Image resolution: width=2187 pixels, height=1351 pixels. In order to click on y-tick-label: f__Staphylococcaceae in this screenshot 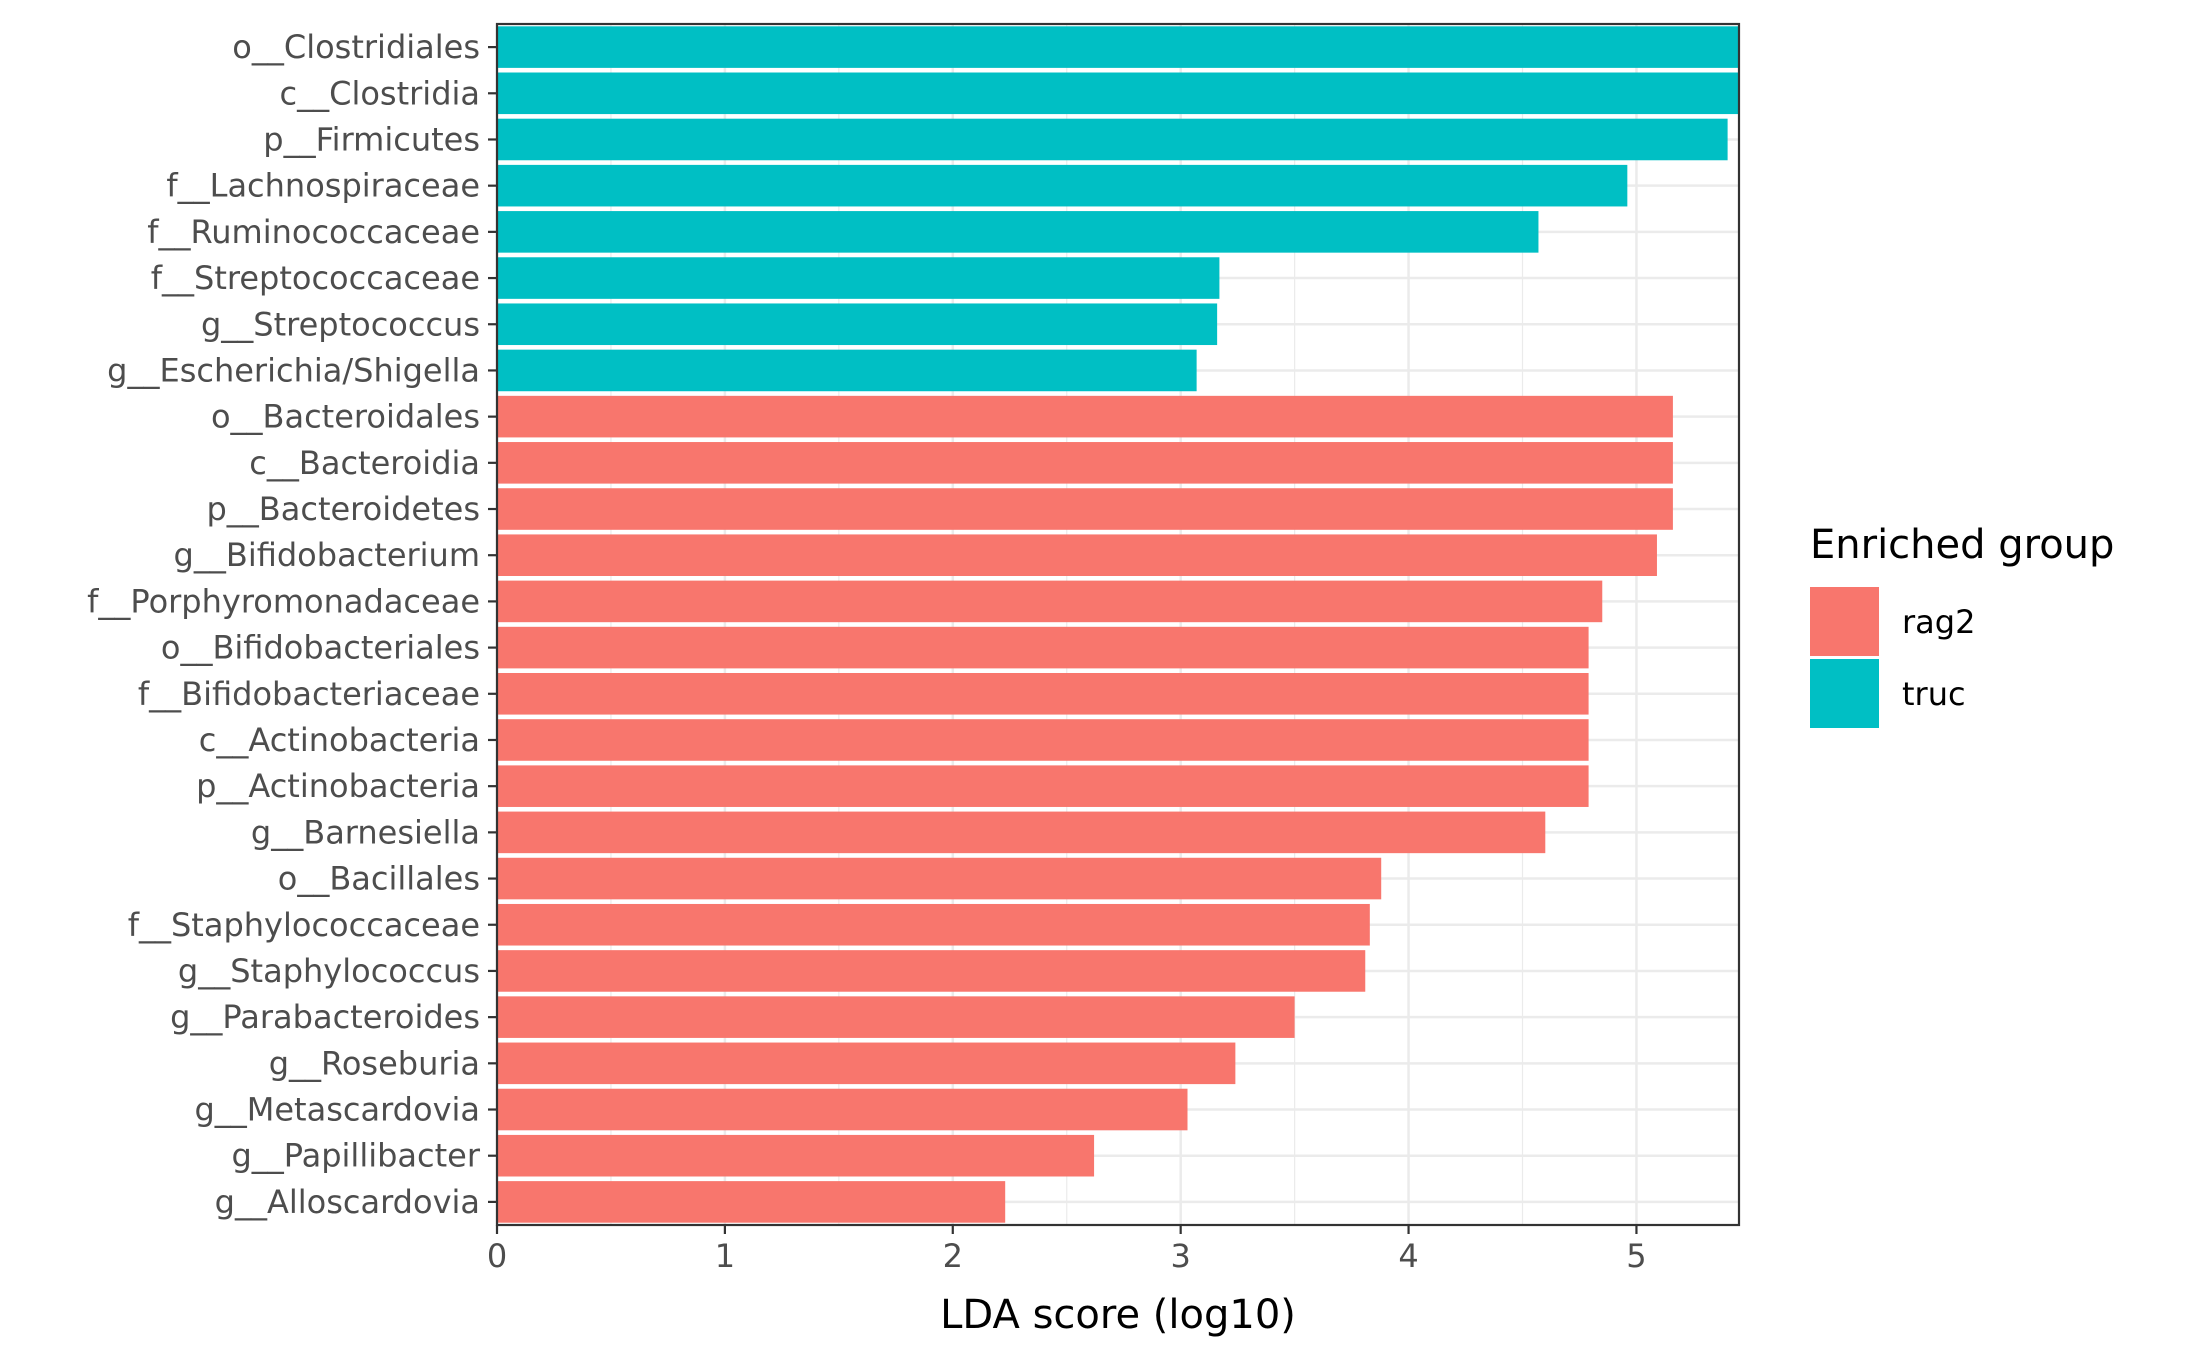, I will do `click(304, 925)`.